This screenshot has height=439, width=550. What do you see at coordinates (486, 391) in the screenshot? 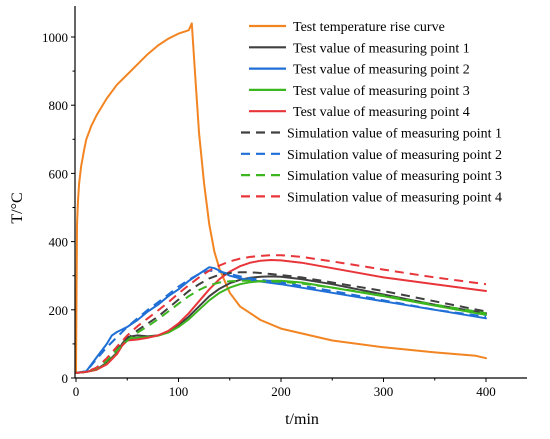
I see `x-tick-label: 400` at bounding box center [486, 391].